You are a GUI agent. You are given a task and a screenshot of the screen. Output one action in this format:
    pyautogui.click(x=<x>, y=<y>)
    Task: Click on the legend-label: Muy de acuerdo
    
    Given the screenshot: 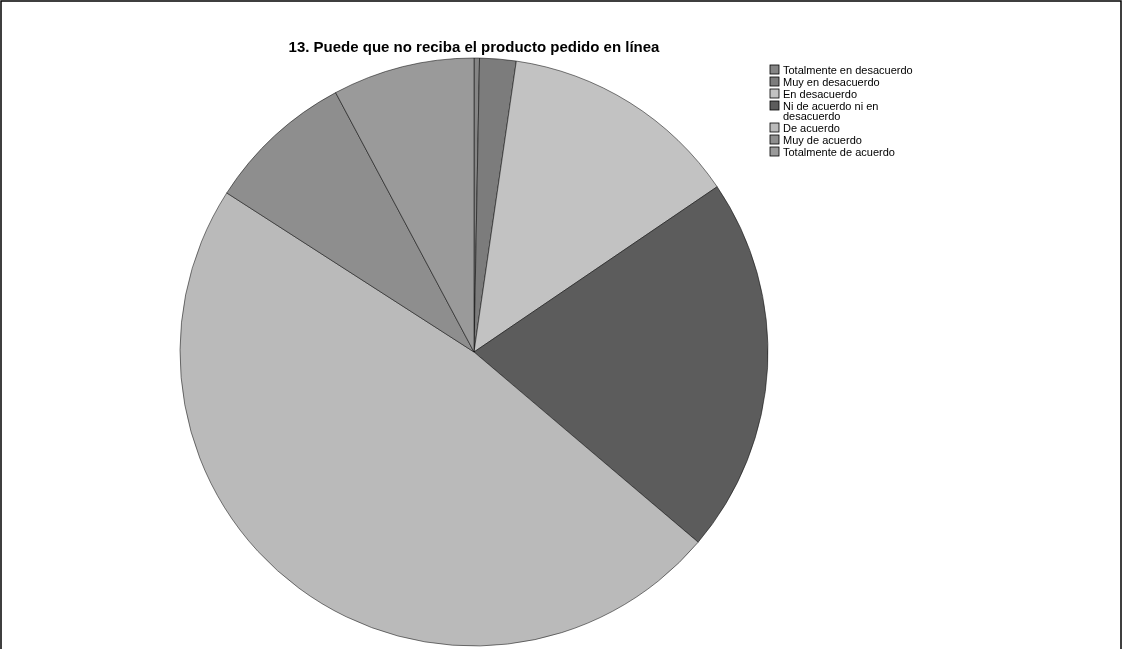 What is the action you would take?
    pyautogui.click(x=822, y=139)
    